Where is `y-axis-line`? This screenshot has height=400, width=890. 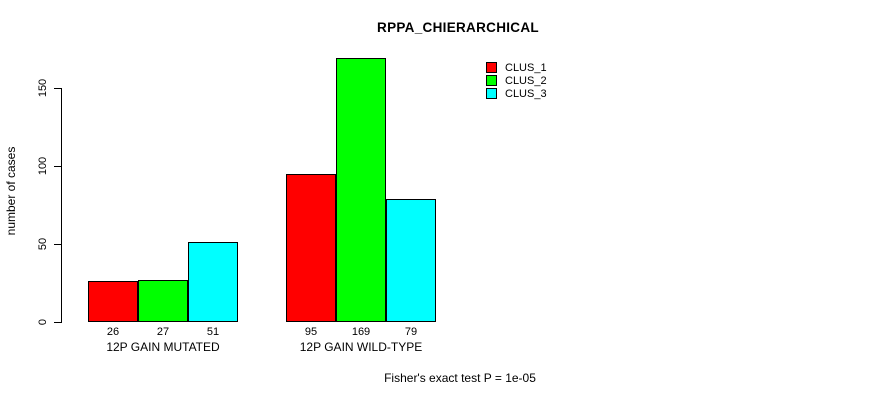 y-axis-line is located at coordinates (61, 205).